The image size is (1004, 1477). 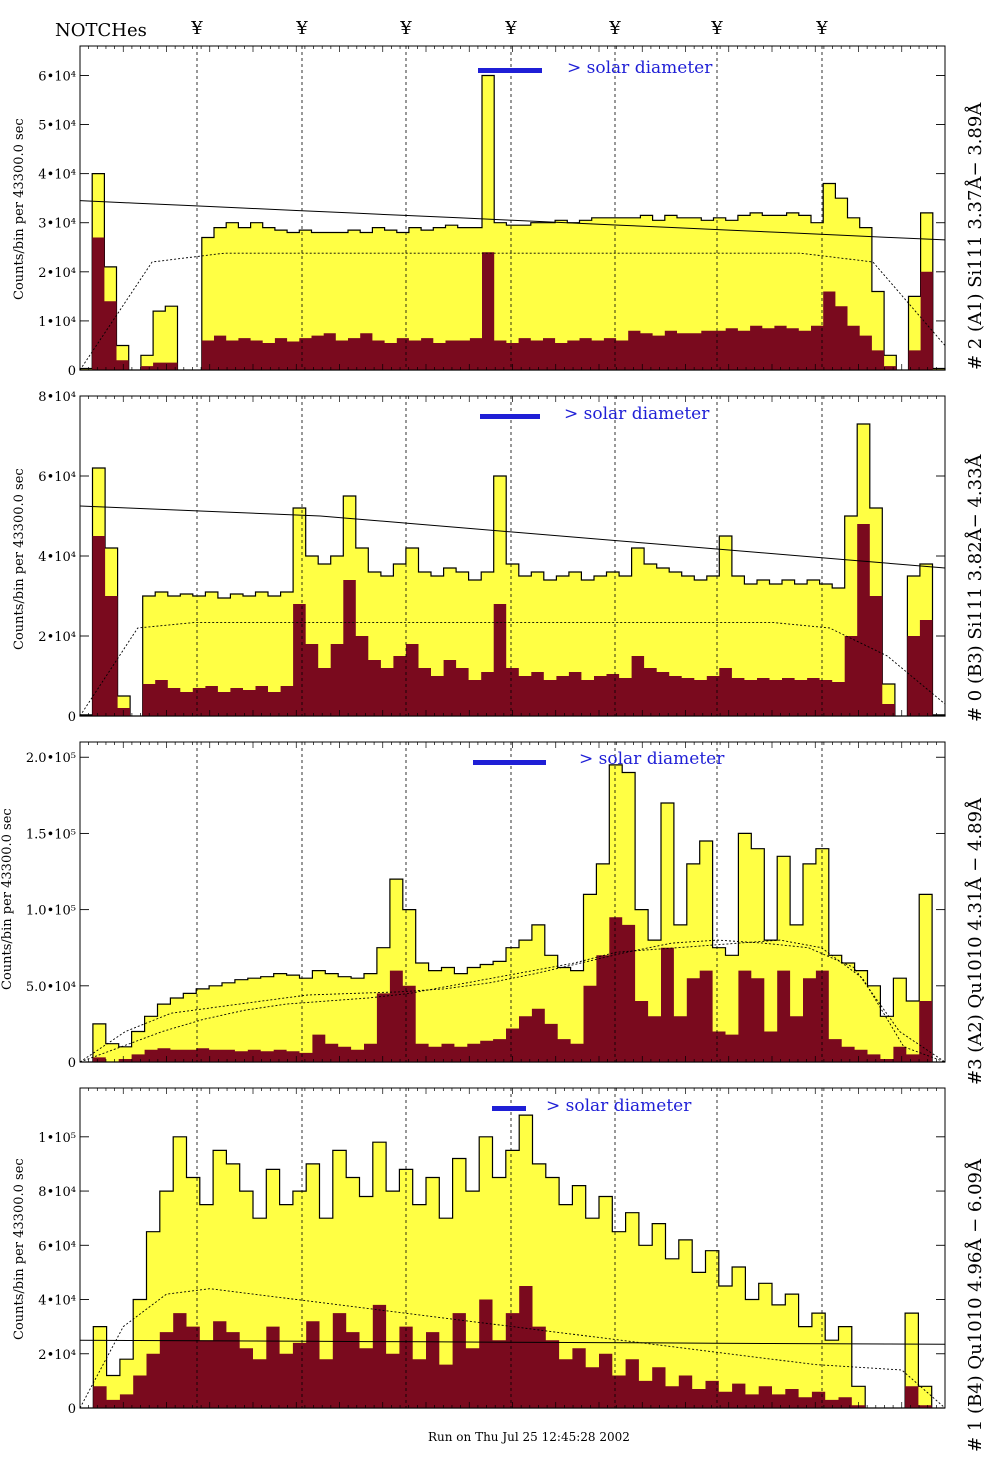 What do you see at coordinates (619, 1106) in the screenshot?
I see `solar-diameter-label-4: > solar diameter` at bounding box center [619, 1106].